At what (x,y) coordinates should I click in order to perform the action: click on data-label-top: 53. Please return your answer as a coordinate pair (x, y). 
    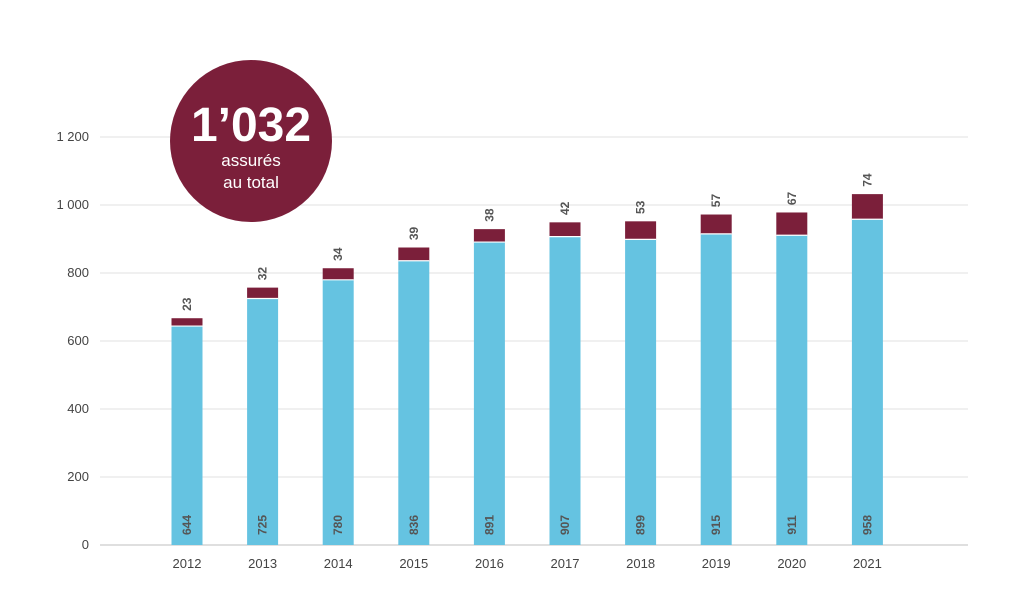
    Looking at the image, I should click on (641, 207).